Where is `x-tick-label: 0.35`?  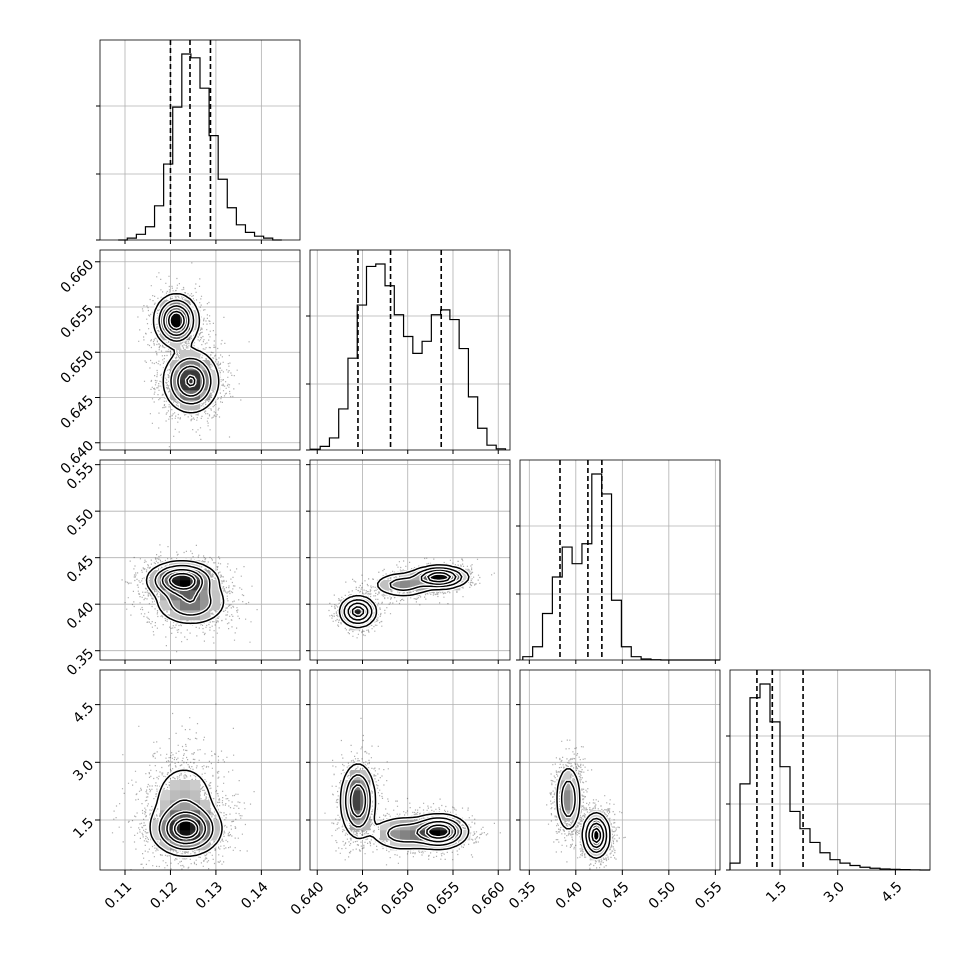
x-tick-label: 0.35 is located at coordinates (522, 895).